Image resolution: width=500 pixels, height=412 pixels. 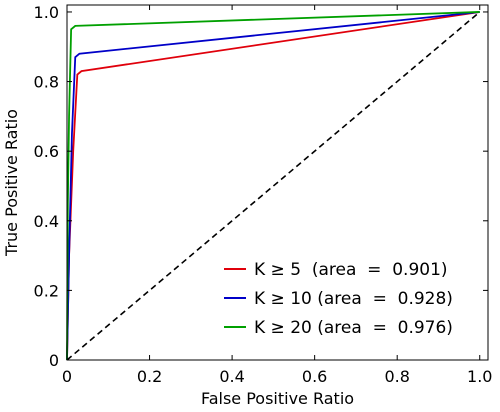 I want to click on x-axis-label: False Positive Ratio, so click(x=277, y=398).